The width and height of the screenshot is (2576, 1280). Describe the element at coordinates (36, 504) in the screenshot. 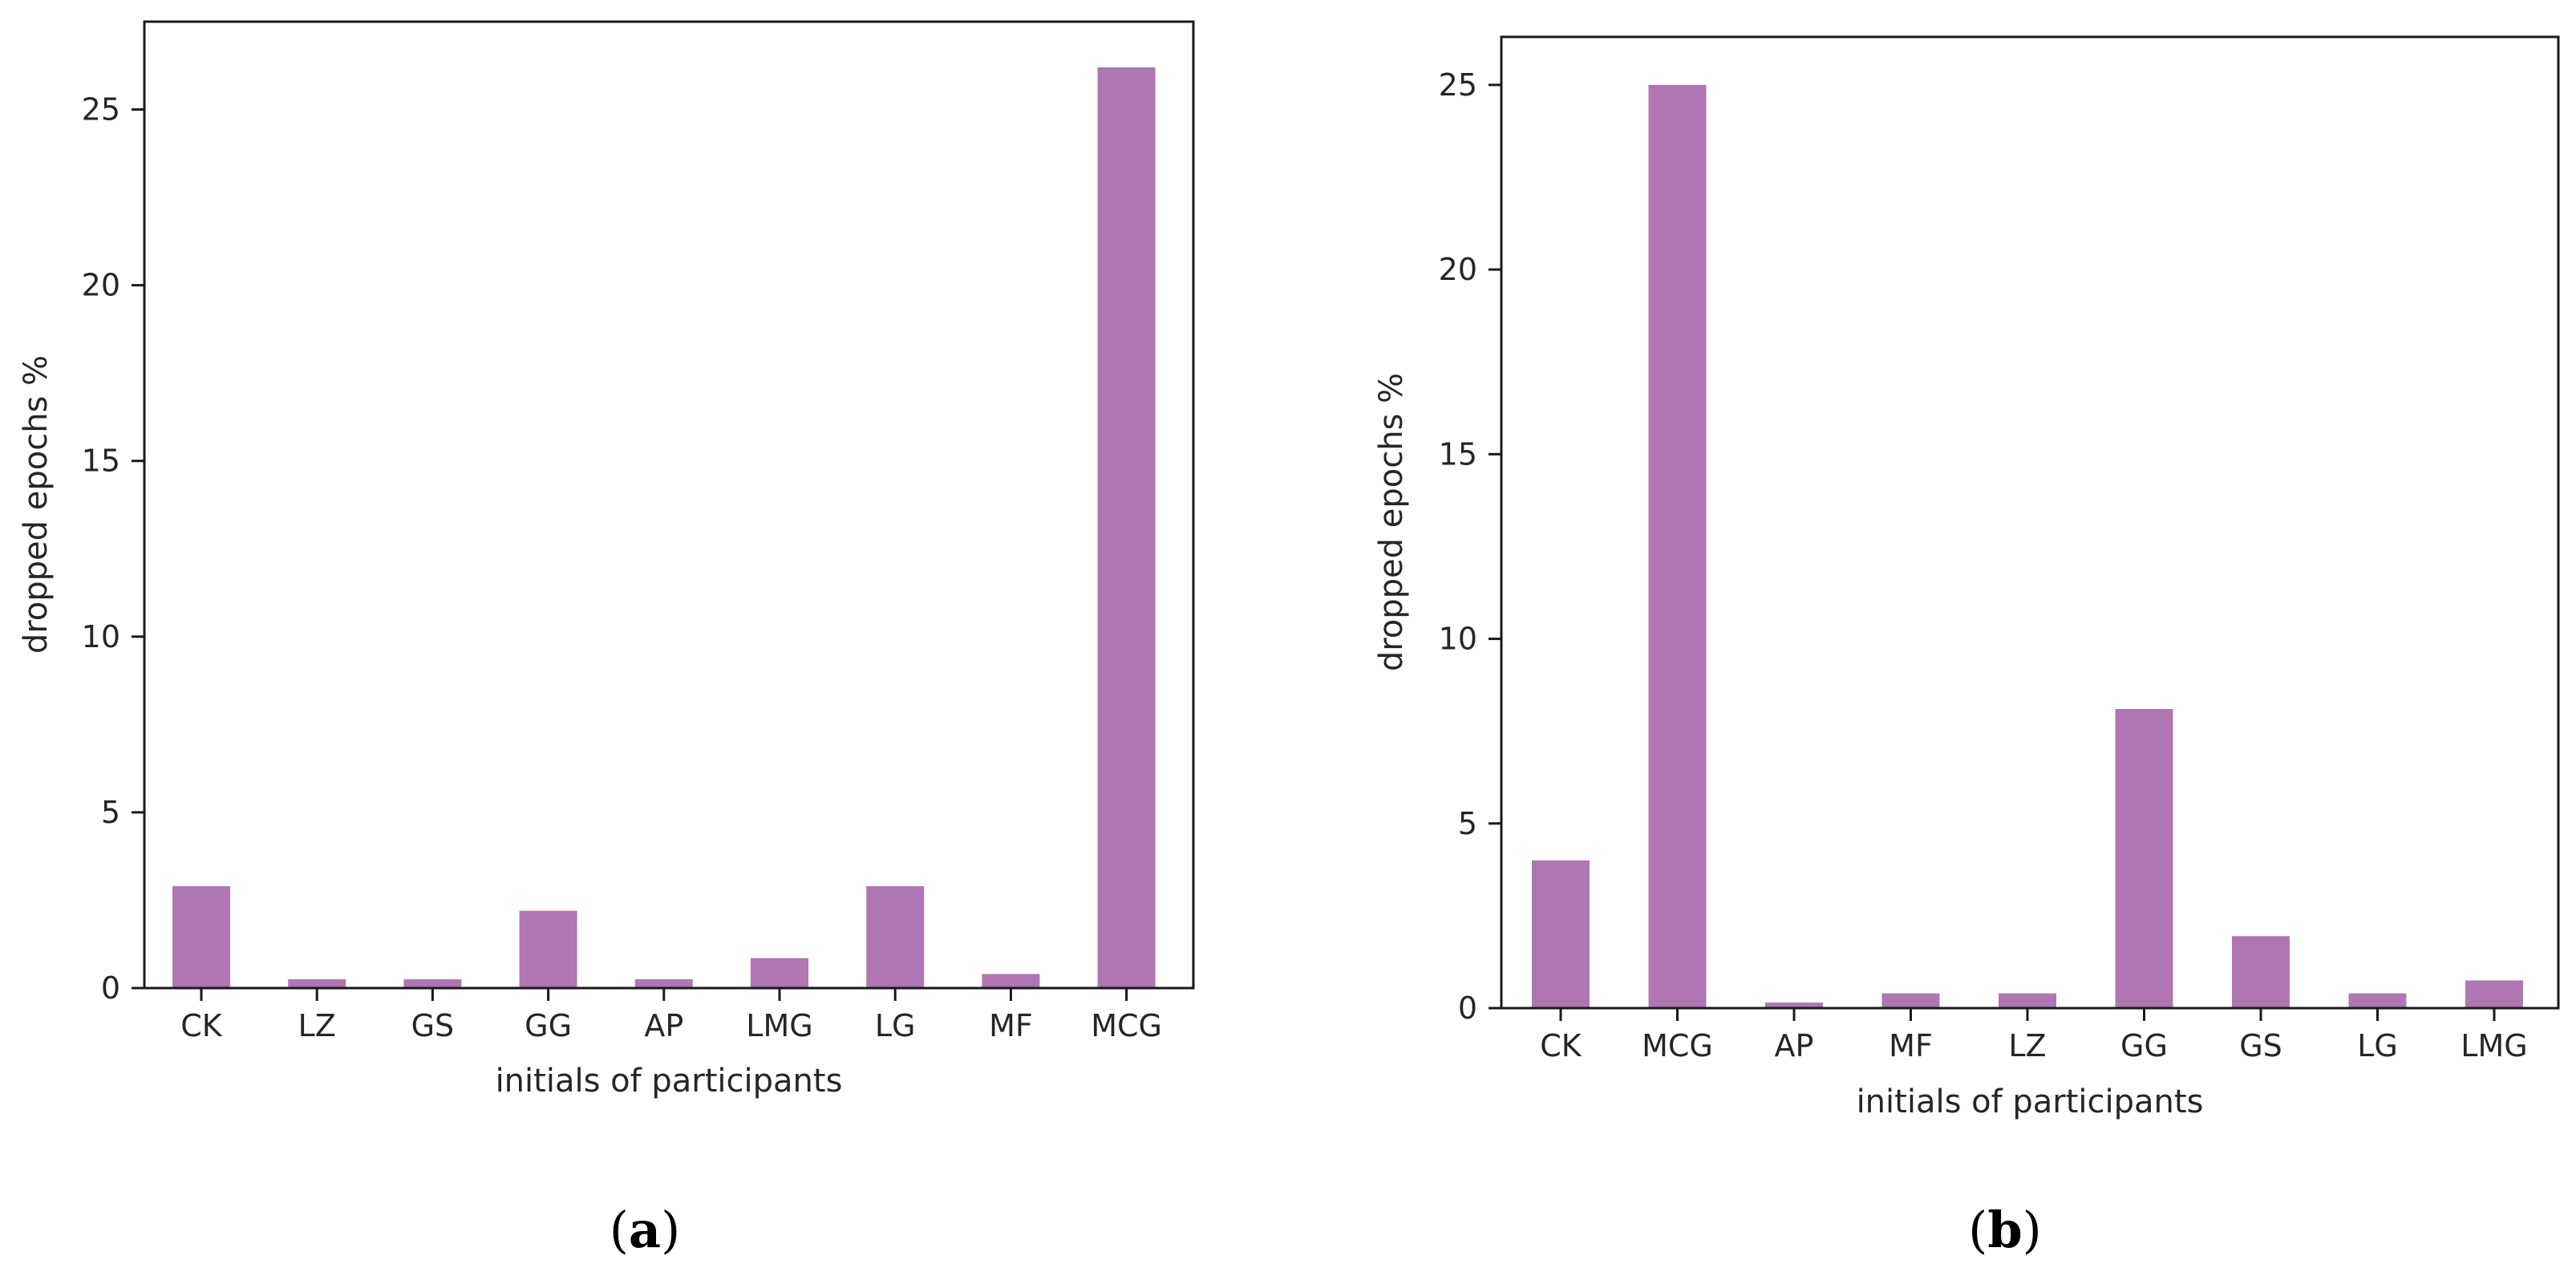

I see `y-axis-label-a: dropped epochs %` at that location.